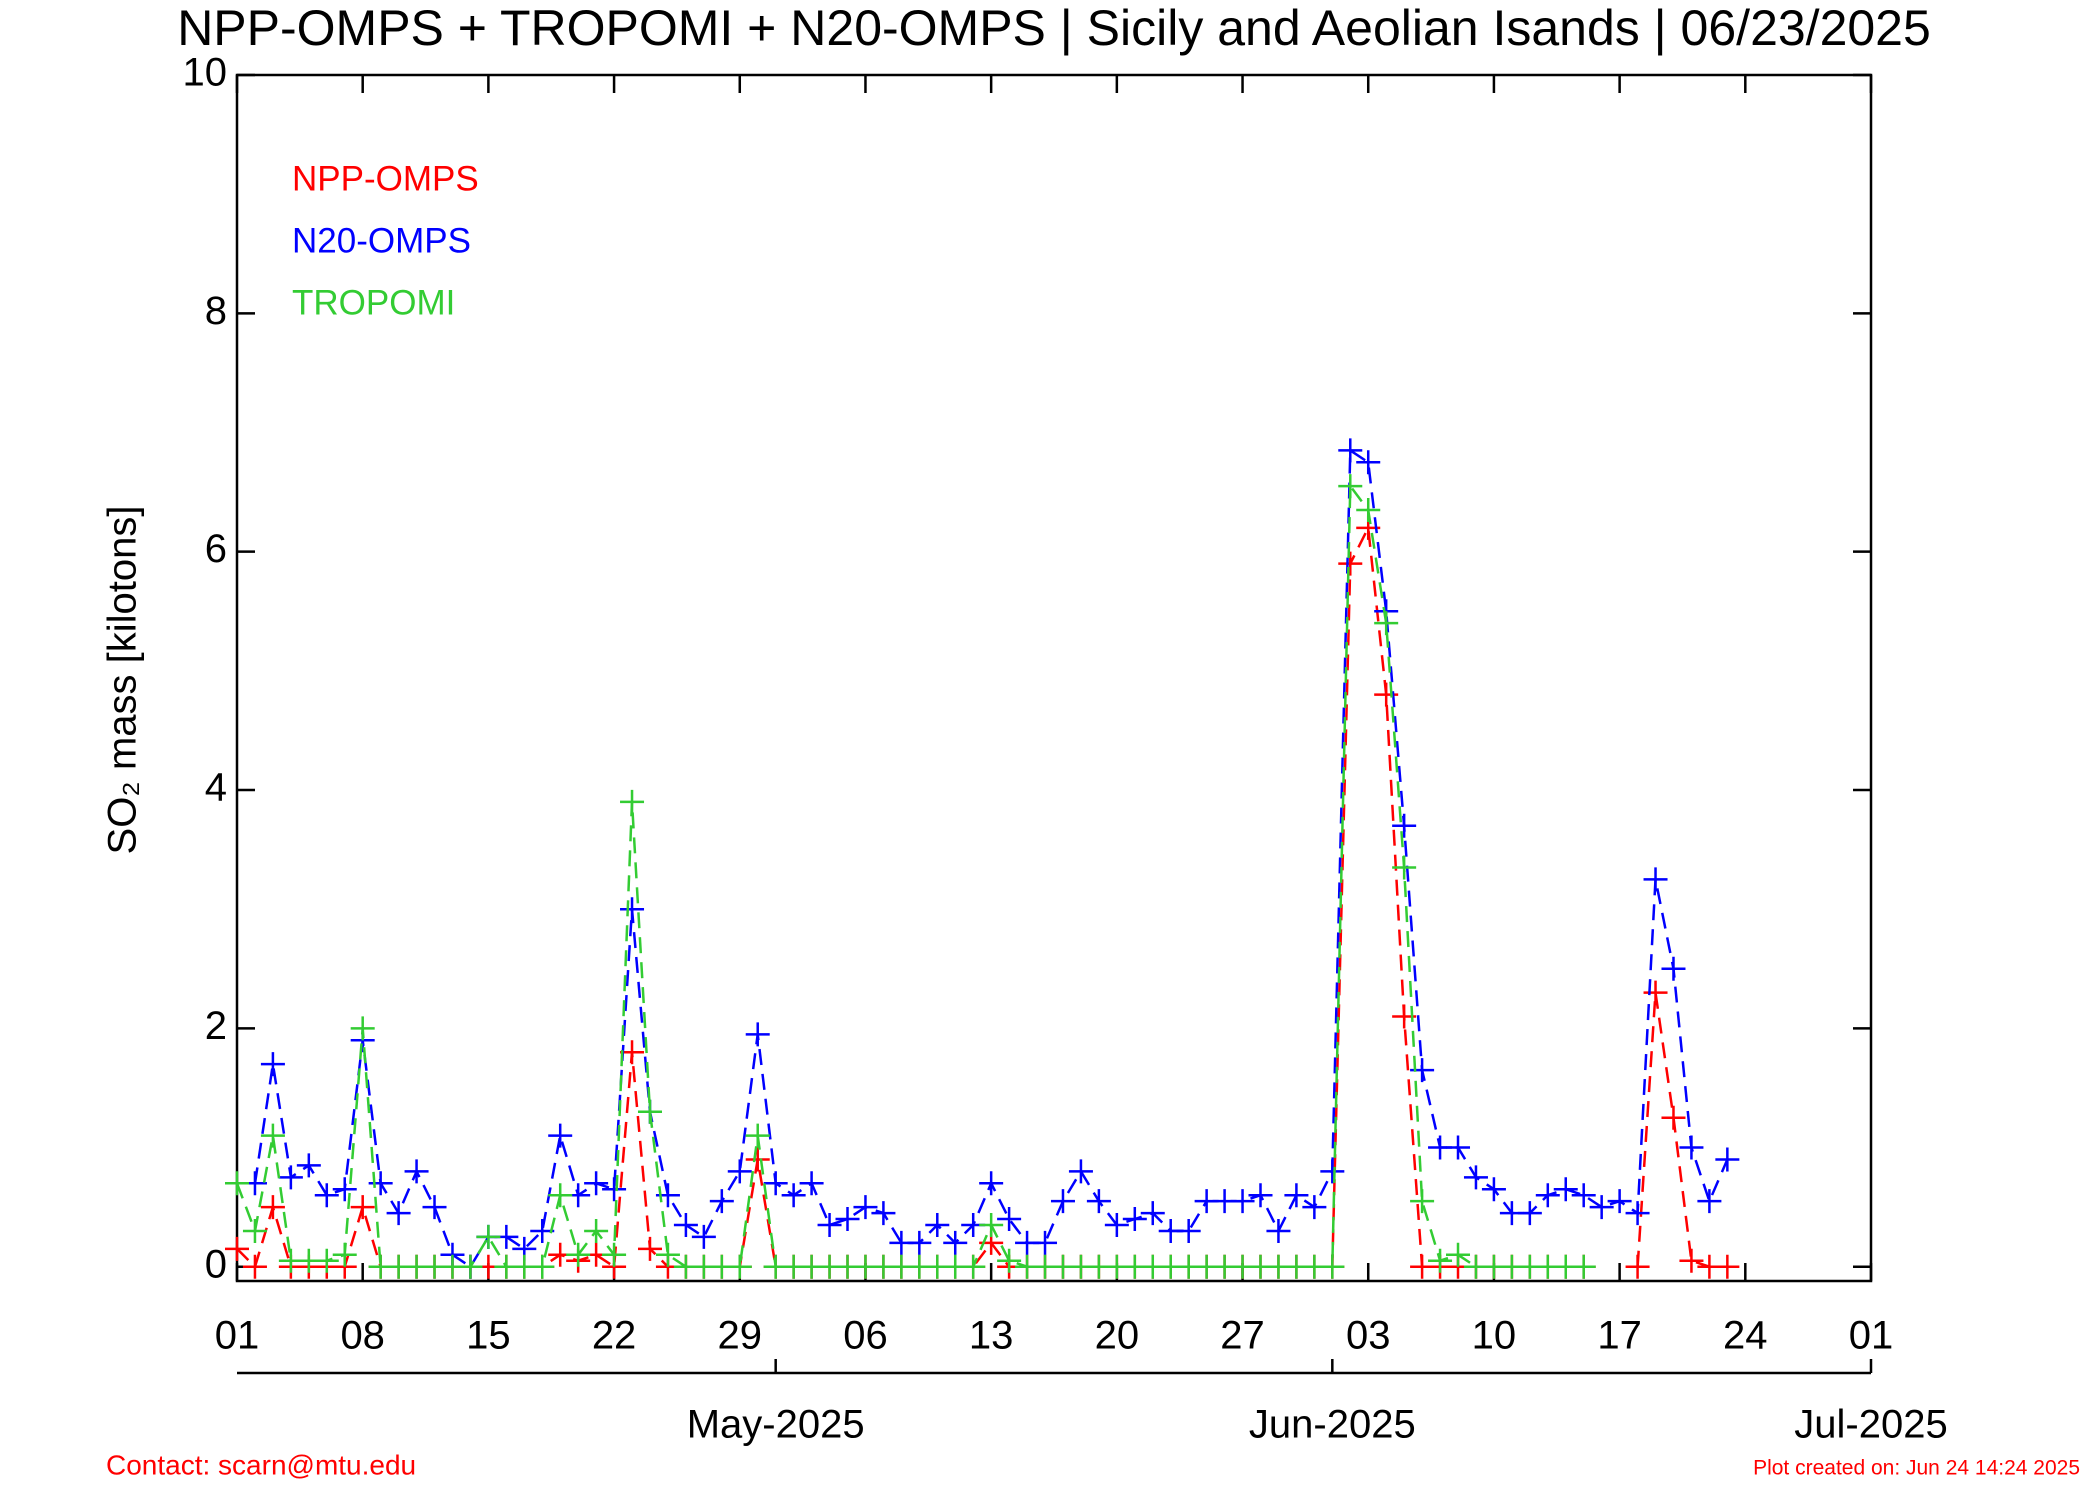 The width and height of the screenshot is (2100, 1500). I want to click on y-tick-label: 2, so click(216, 1026).